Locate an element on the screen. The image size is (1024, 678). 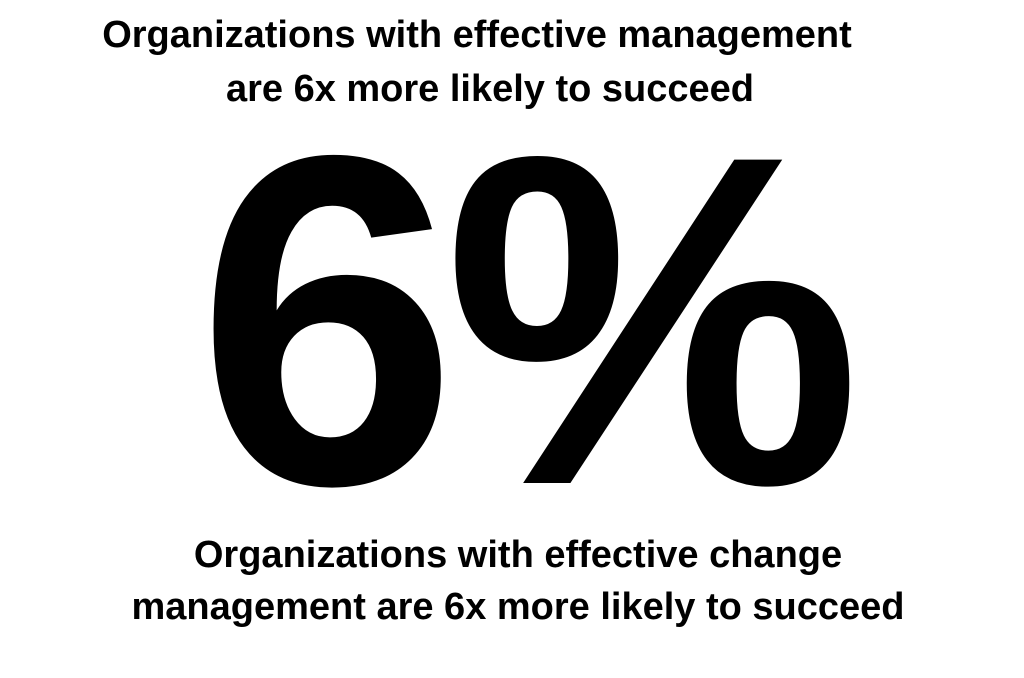
headline-line: Organizations with effective management is located at coordinates (477, 35).